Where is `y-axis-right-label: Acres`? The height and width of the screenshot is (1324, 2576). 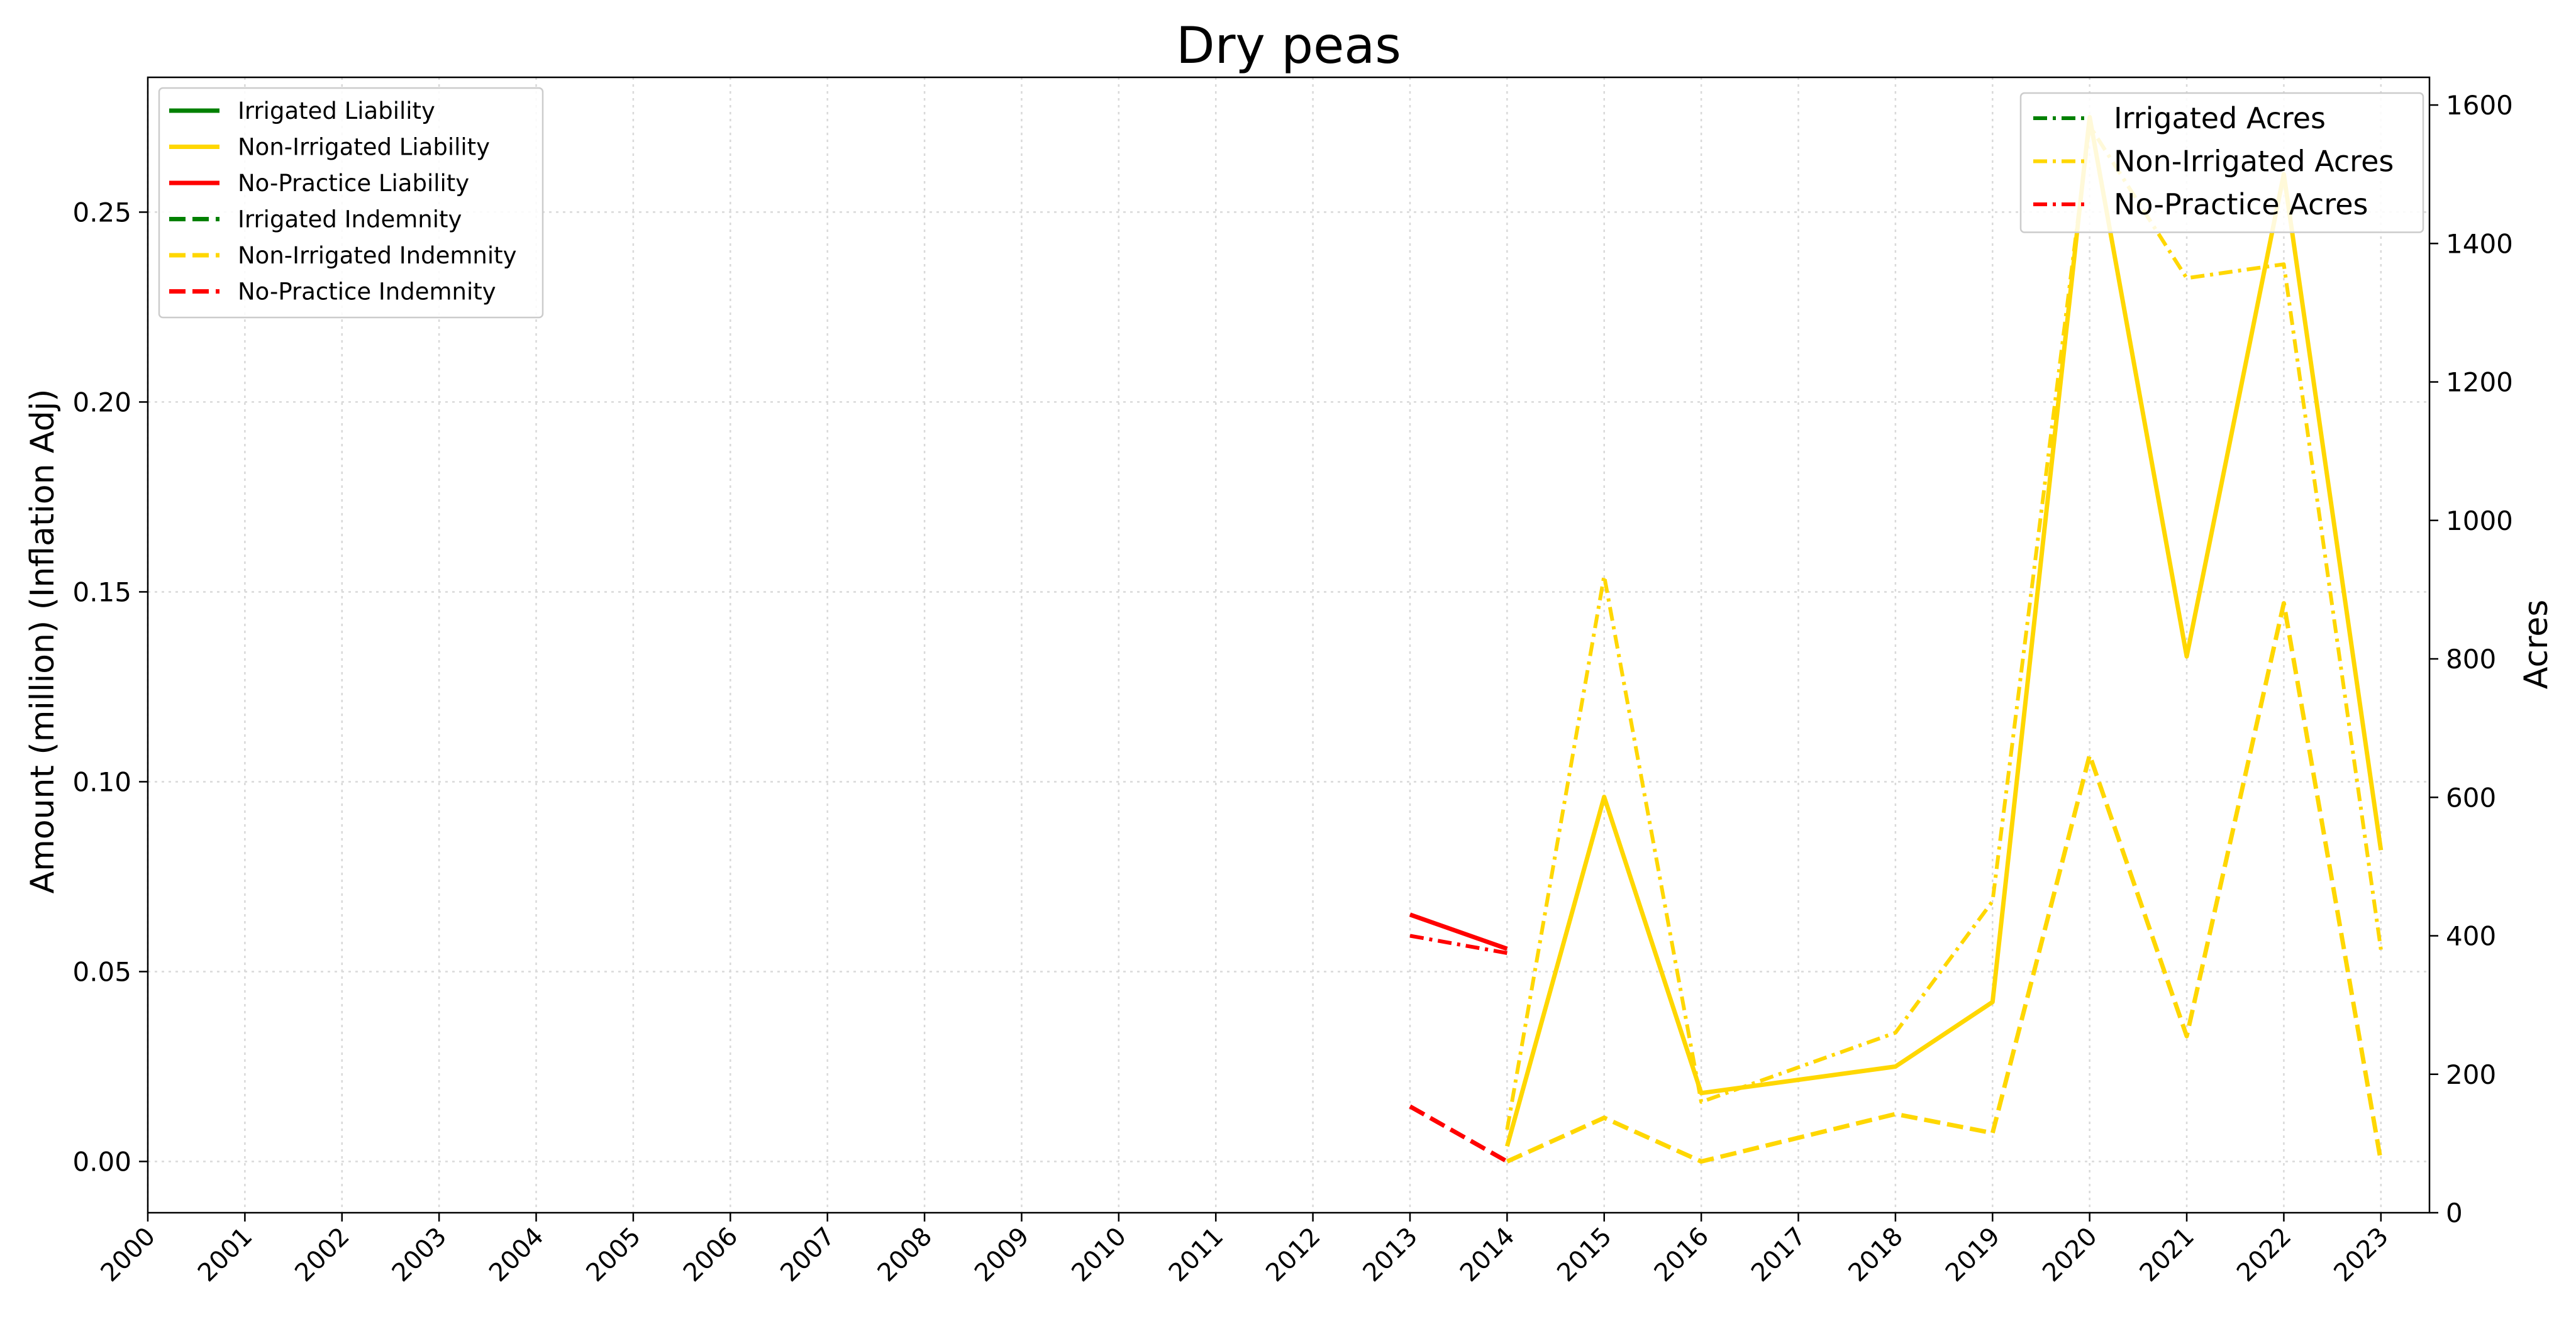 y-axis-right-label: Acres is located at coordinates (2536, 645).